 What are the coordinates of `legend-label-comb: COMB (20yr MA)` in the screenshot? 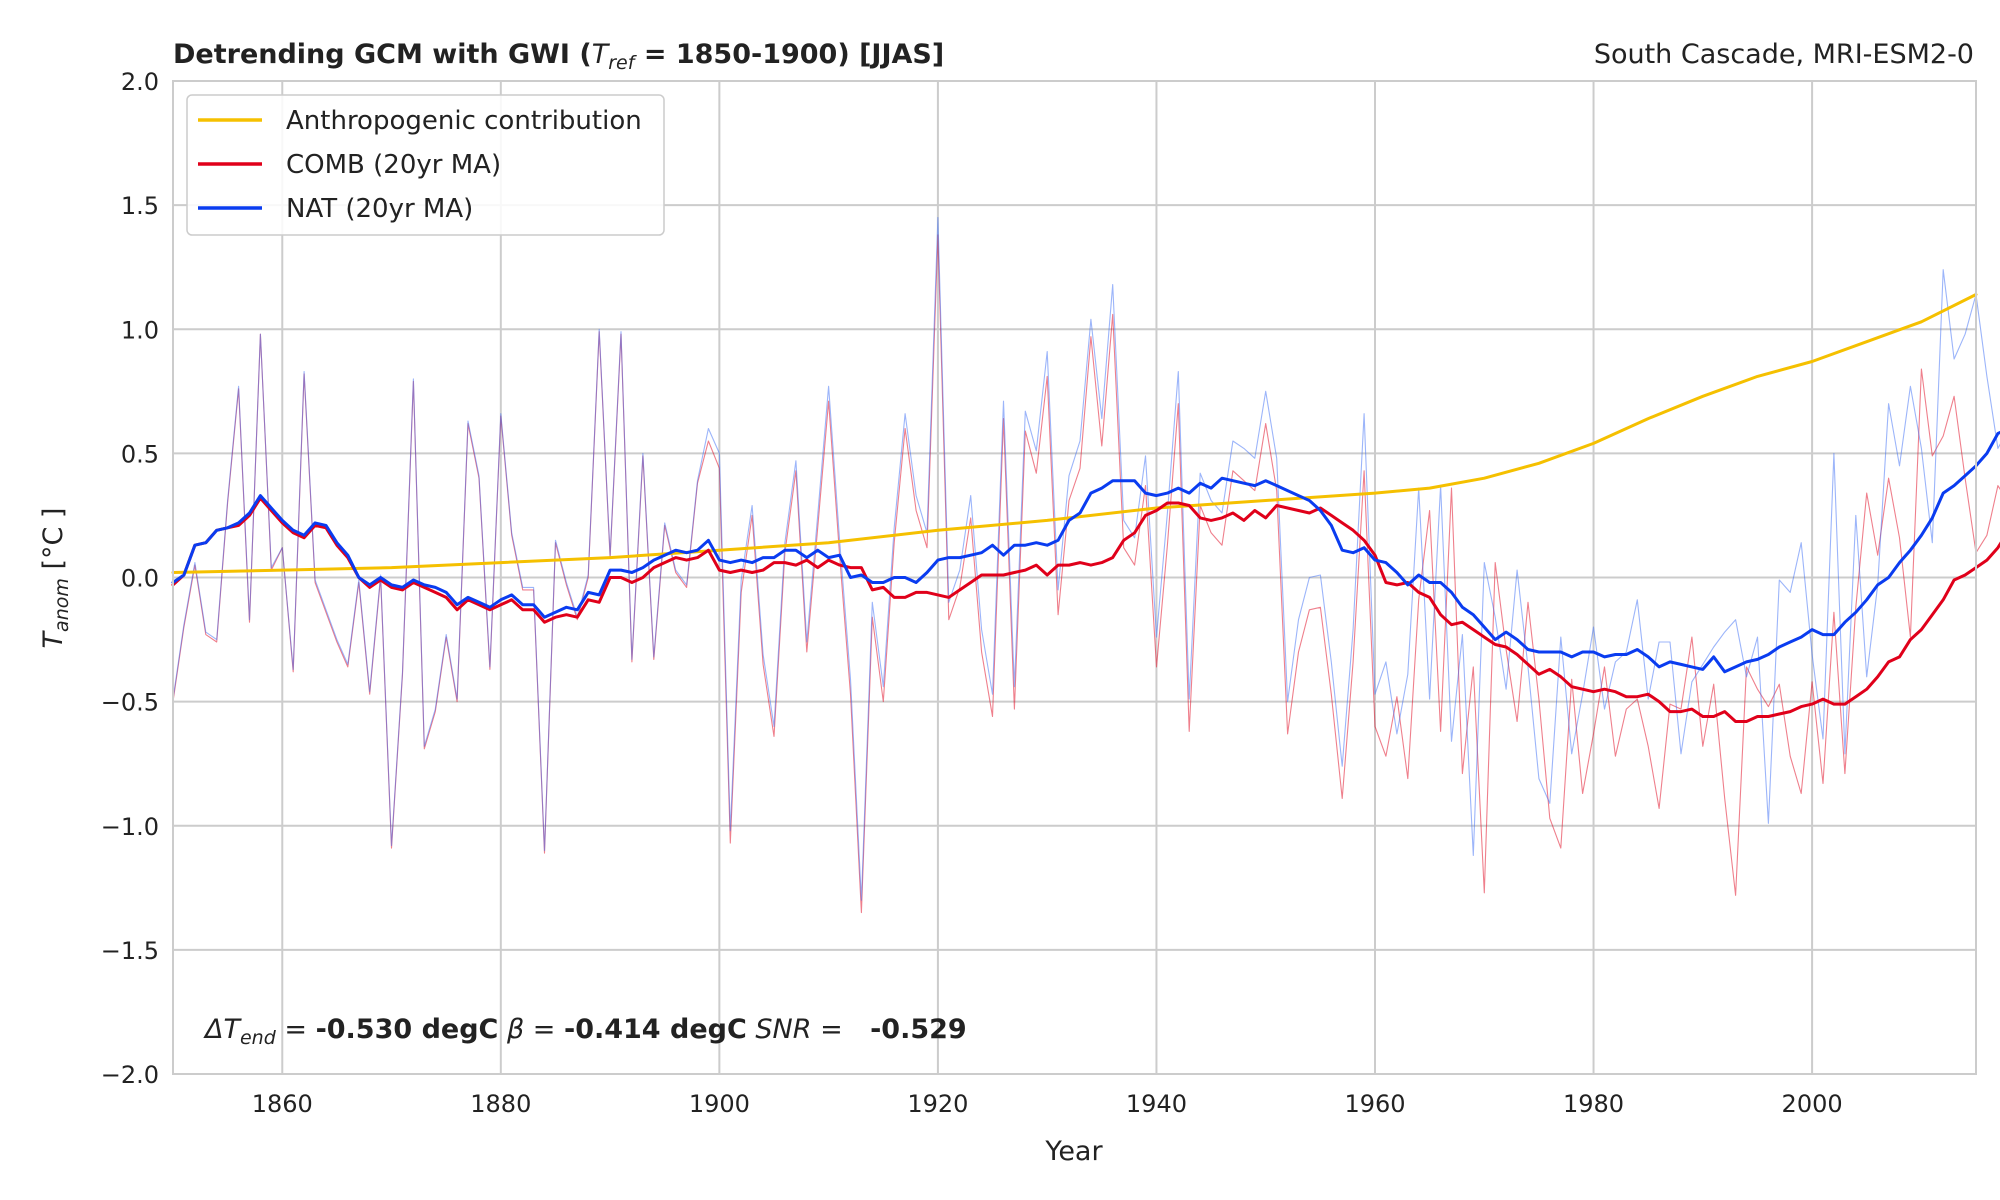 It's located at (393, 165).